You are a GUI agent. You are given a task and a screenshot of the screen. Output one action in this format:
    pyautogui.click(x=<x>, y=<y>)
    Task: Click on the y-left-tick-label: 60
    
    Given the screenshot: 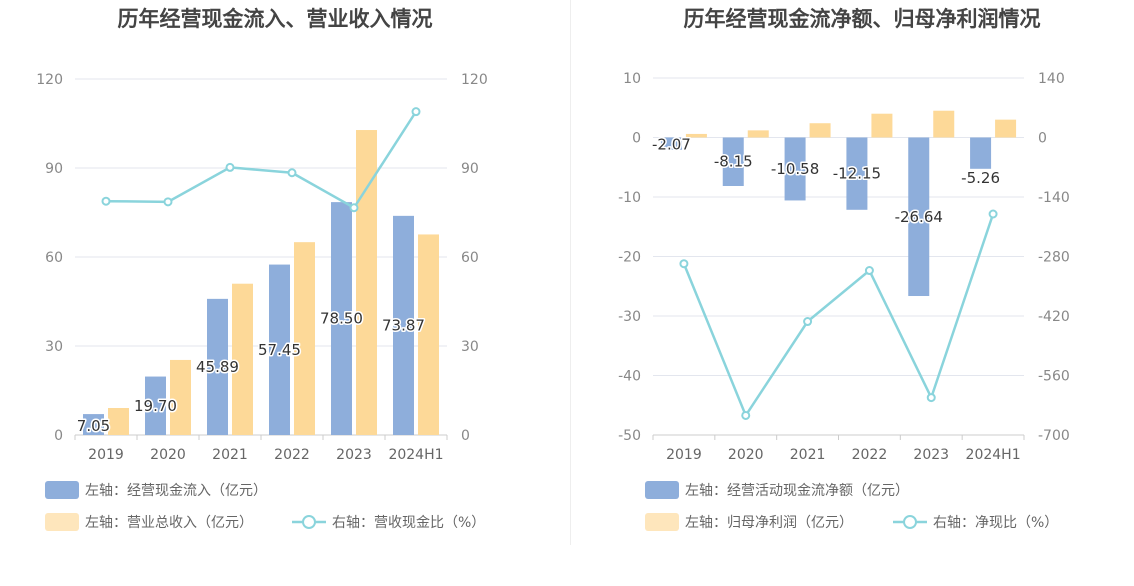 What is the action you would take?
    pyautogui.click(x=54, y=258)
    